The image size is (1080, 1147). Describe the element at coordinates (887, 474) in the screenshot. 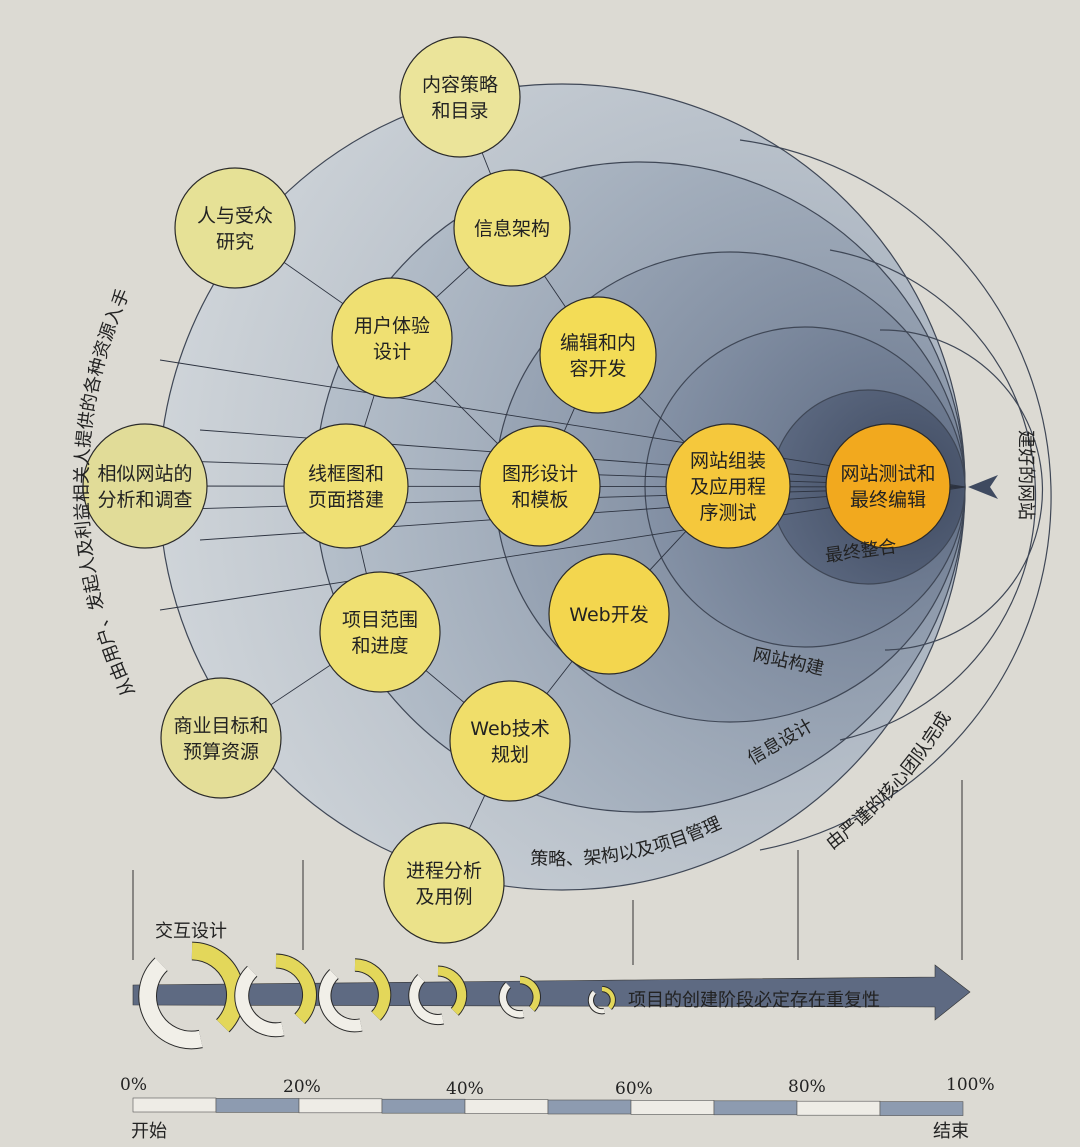

I see `node-label: 网站测试和` at that location.